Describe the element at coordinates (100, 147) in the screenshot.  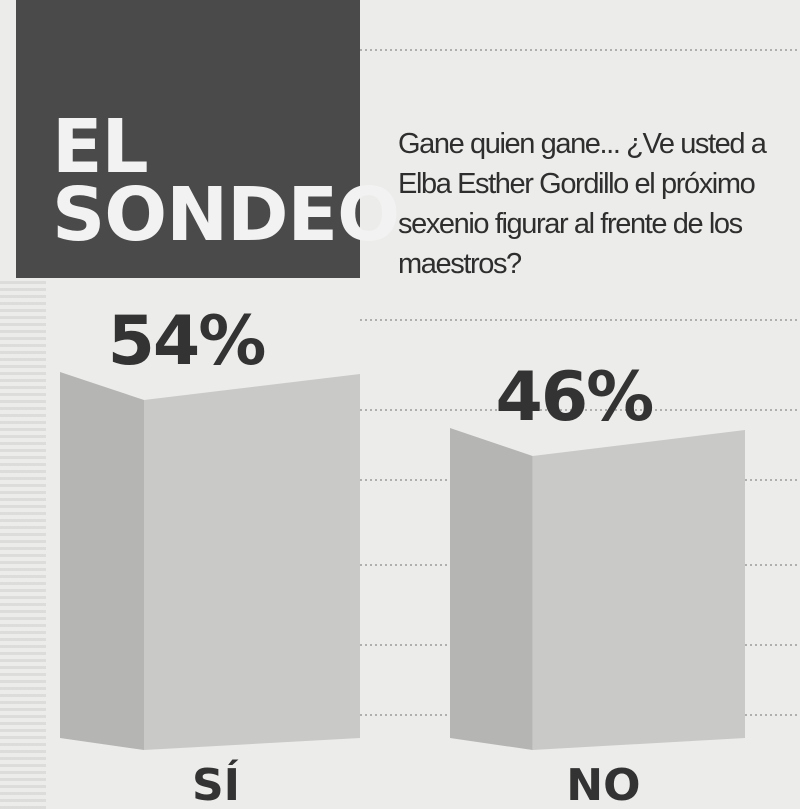
I see `title-line-1: EL` at that location.